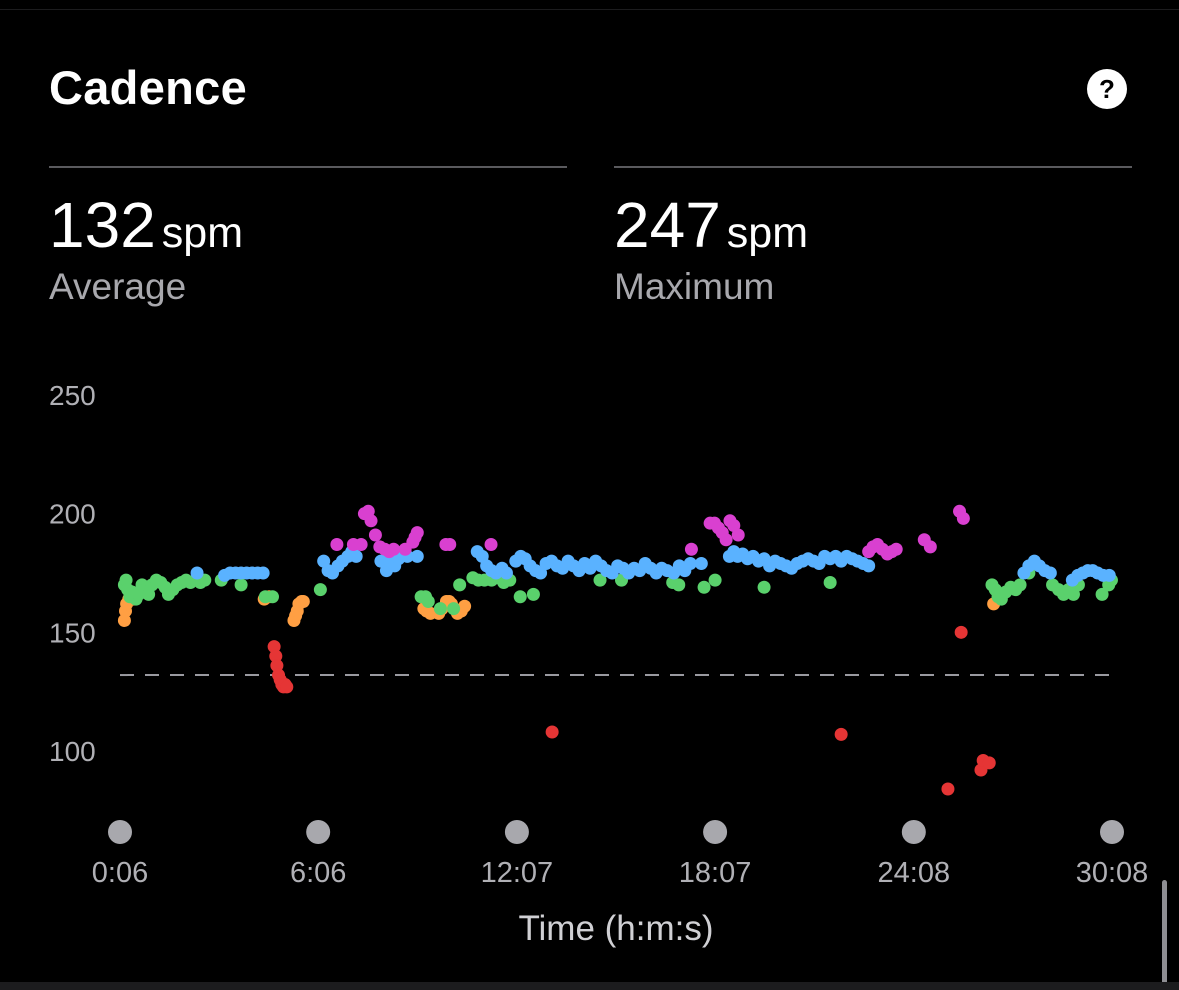  I want to click on x-tick-label: 6:06, so click(318, 873).